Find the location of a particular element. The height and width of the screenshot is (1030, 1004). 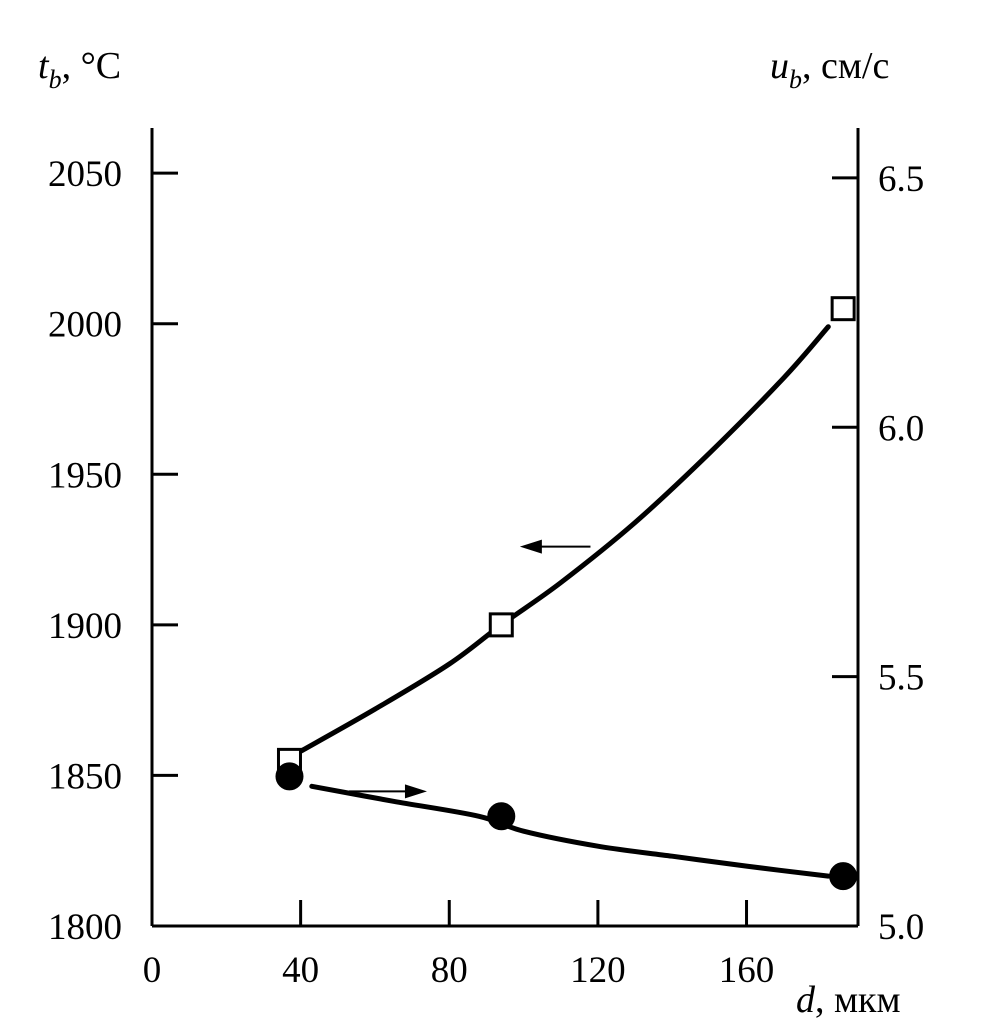

series-0-arrow-head is located at coordinates (530, 546).